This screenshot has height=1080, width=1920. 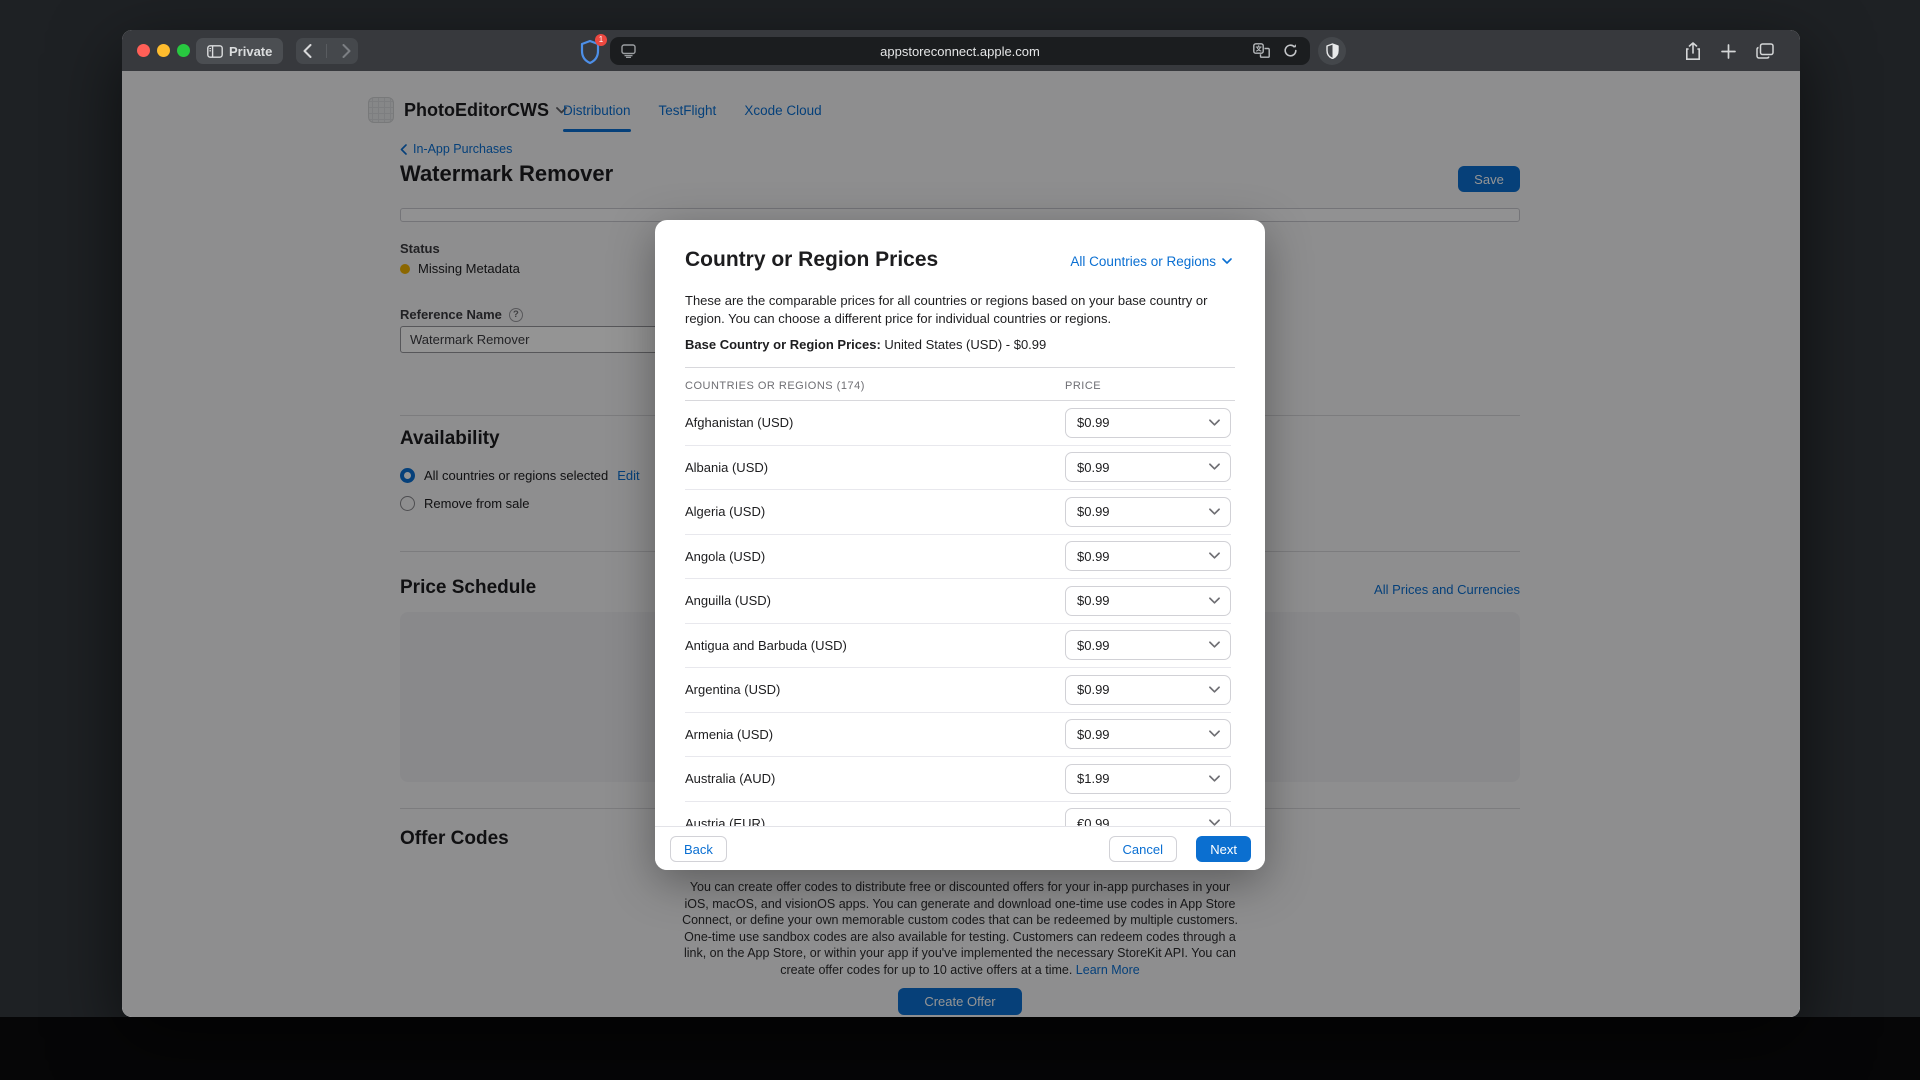 What do you see at coordinates (461, 314) in the screenshot?
I see `reference-name-label: Reference Name ?` at bounding box center [461, 314].